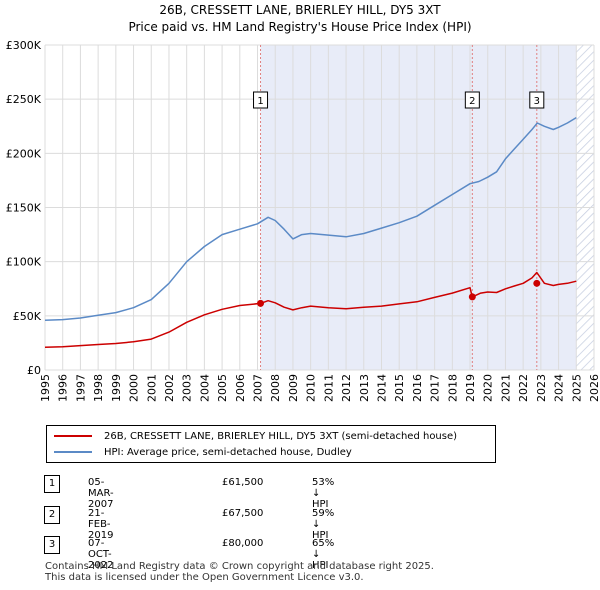  Describe the element at coordinates (323, 493) in the screenshot. I see `transaction-hpi-diff: 53% ↓ HPI` at that location.